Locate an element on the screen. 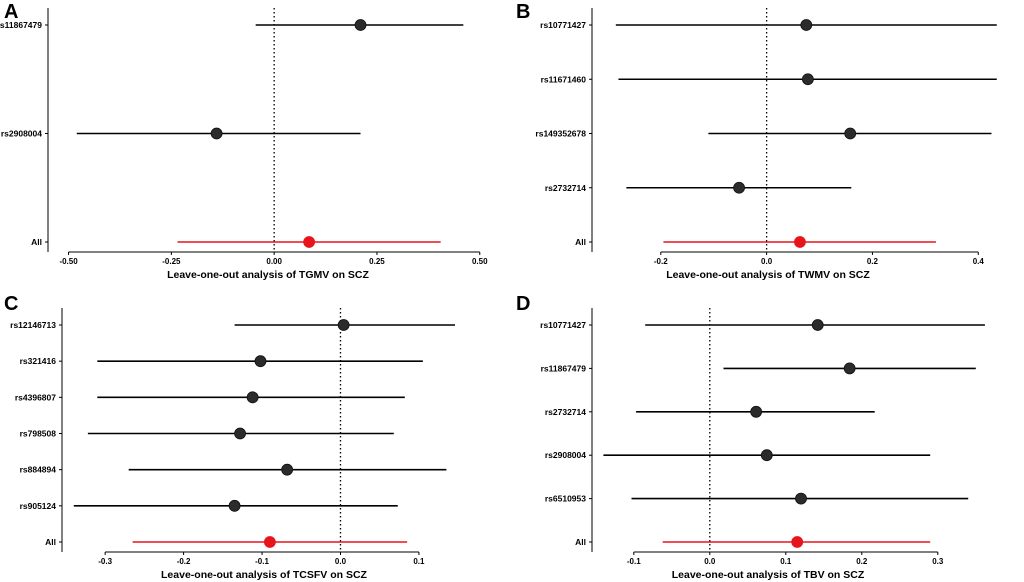 Image resolution: width=1024 pixels, height=582 pixels. panel-b-row-label: rs11671460 is located at coordinates (564, 79).